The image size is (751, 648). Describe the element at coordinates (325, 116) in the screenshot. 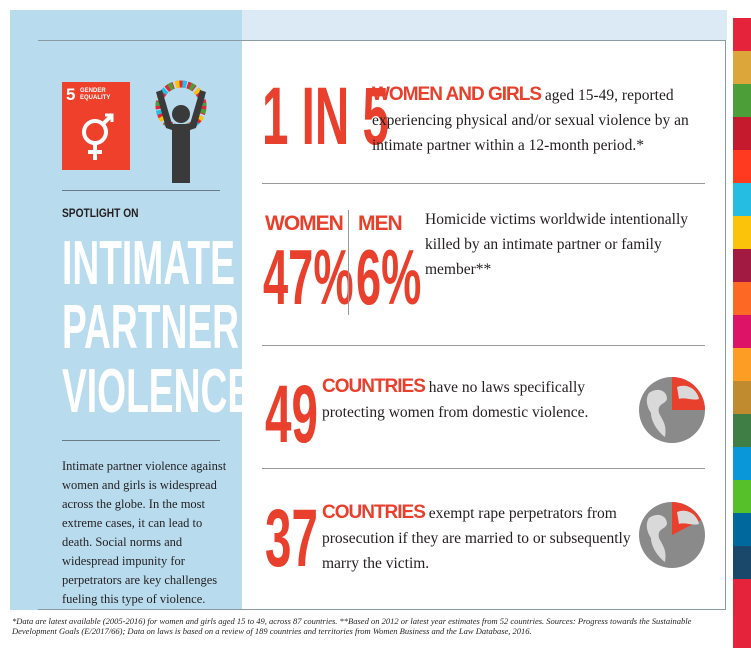

I see `stat-figure: 1 IN 5` at that location.